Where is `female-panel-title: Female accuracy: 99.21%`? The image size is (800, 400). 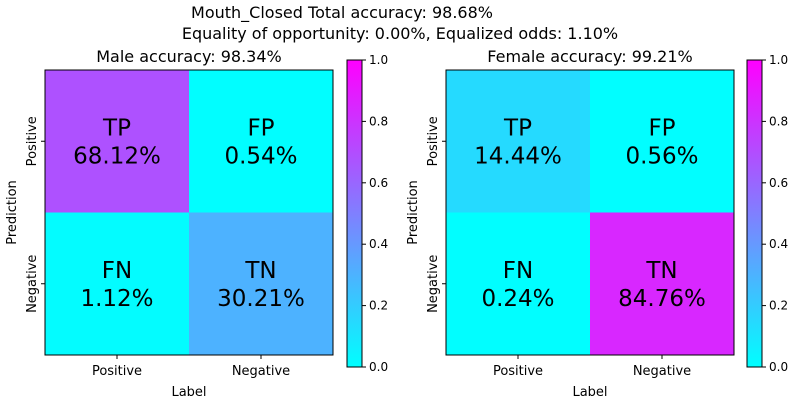 female-panel-title: Female accuracy: 99.21% is located at coordinates (589, 56).